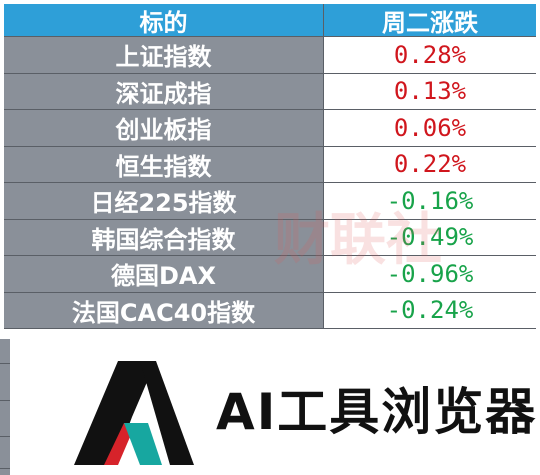 The height and width of the screenshot is (475, 540). I want to click on index-change: -0.96%, so click(430, 274).